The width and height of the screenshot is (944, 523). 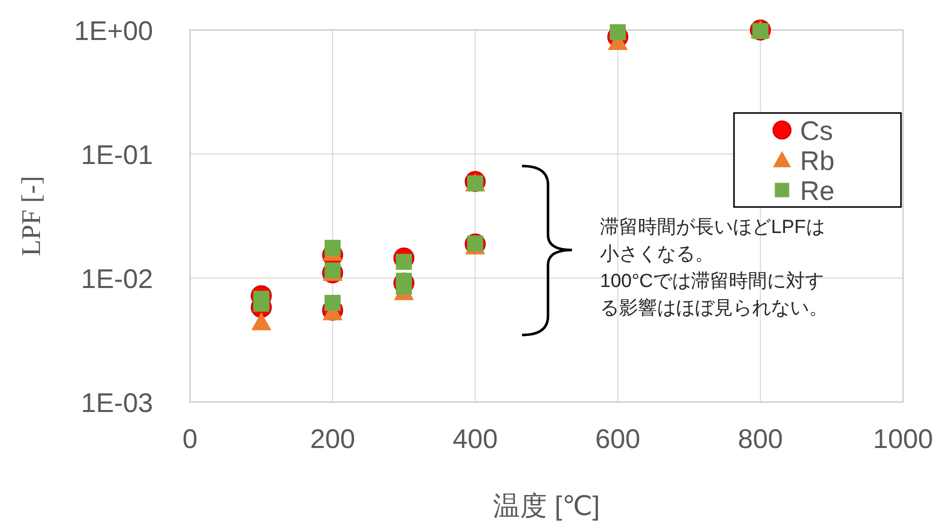 What do you see at coordinates (116, 403) in the screenshot?
I see `y-tick-label: 1E-03` at bounding box center [116, 403].